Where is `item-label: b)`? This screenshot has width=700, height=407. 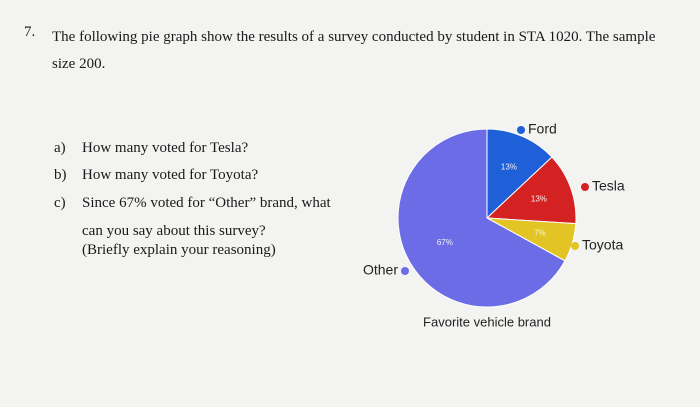
item-label: b) is located at coordinates (60, 175).